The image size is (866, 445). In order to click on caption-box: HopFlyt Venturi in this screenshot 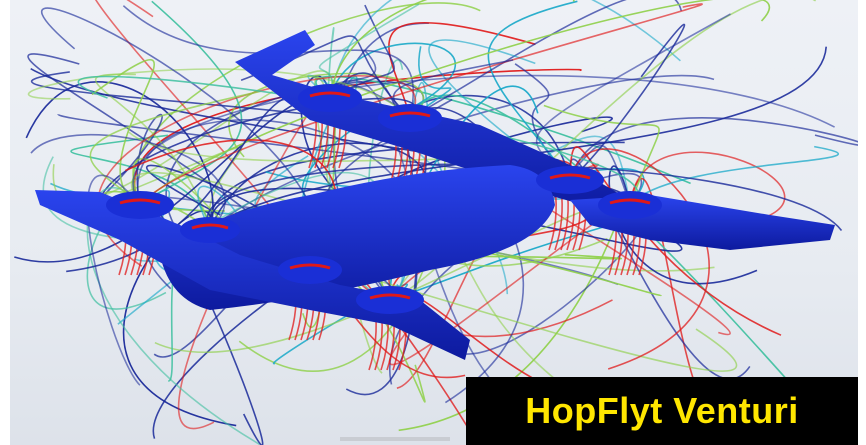, I will do `click(662, 411)`.